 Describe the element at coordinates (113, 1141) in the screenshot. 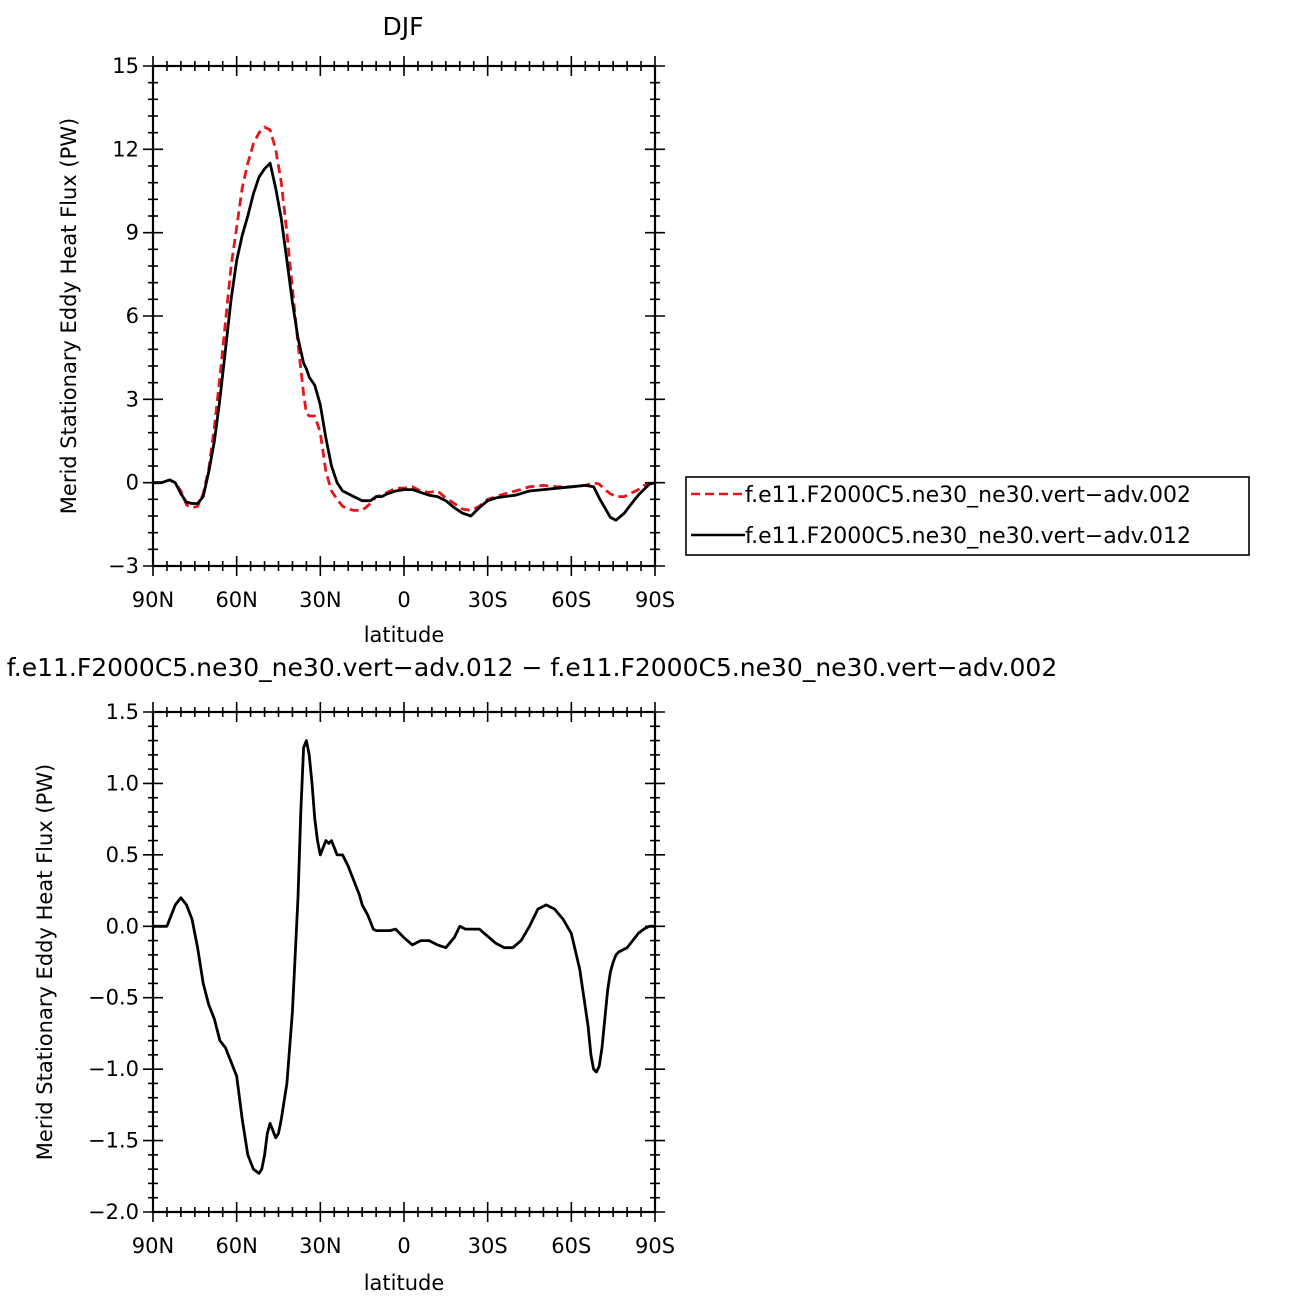

I see `bottom-y-tick-label: −1.5` at that location.